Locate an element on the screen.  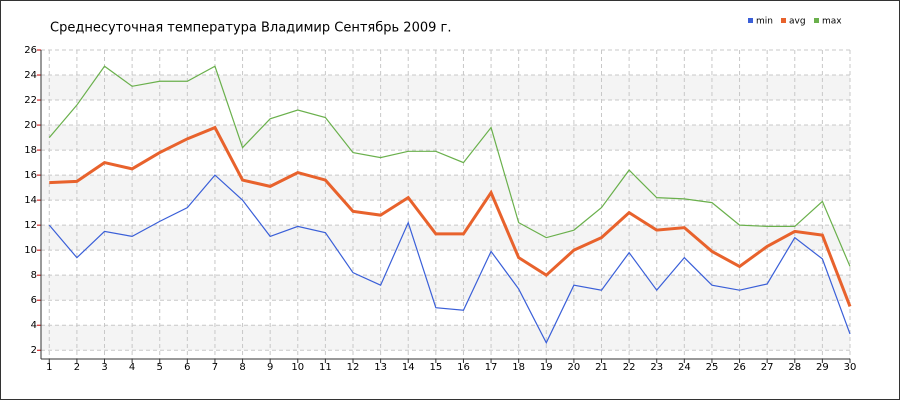
legend-label: avg is located at coordinates (797, 22).